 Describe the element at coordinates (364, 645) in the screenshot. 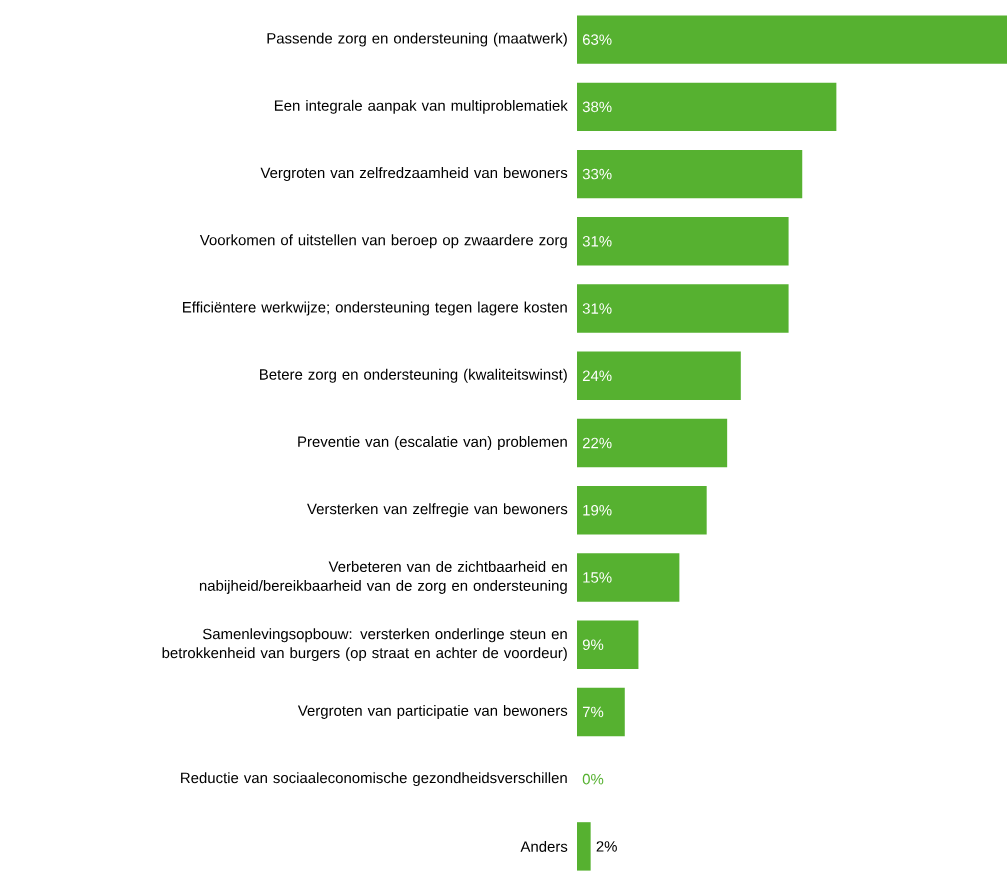

I see `y-tick-label: Samenlevingsopbouw: versterken onderlinge steun en betrokkenheid van burgers (op straat en achter de voordeur)` at that location.